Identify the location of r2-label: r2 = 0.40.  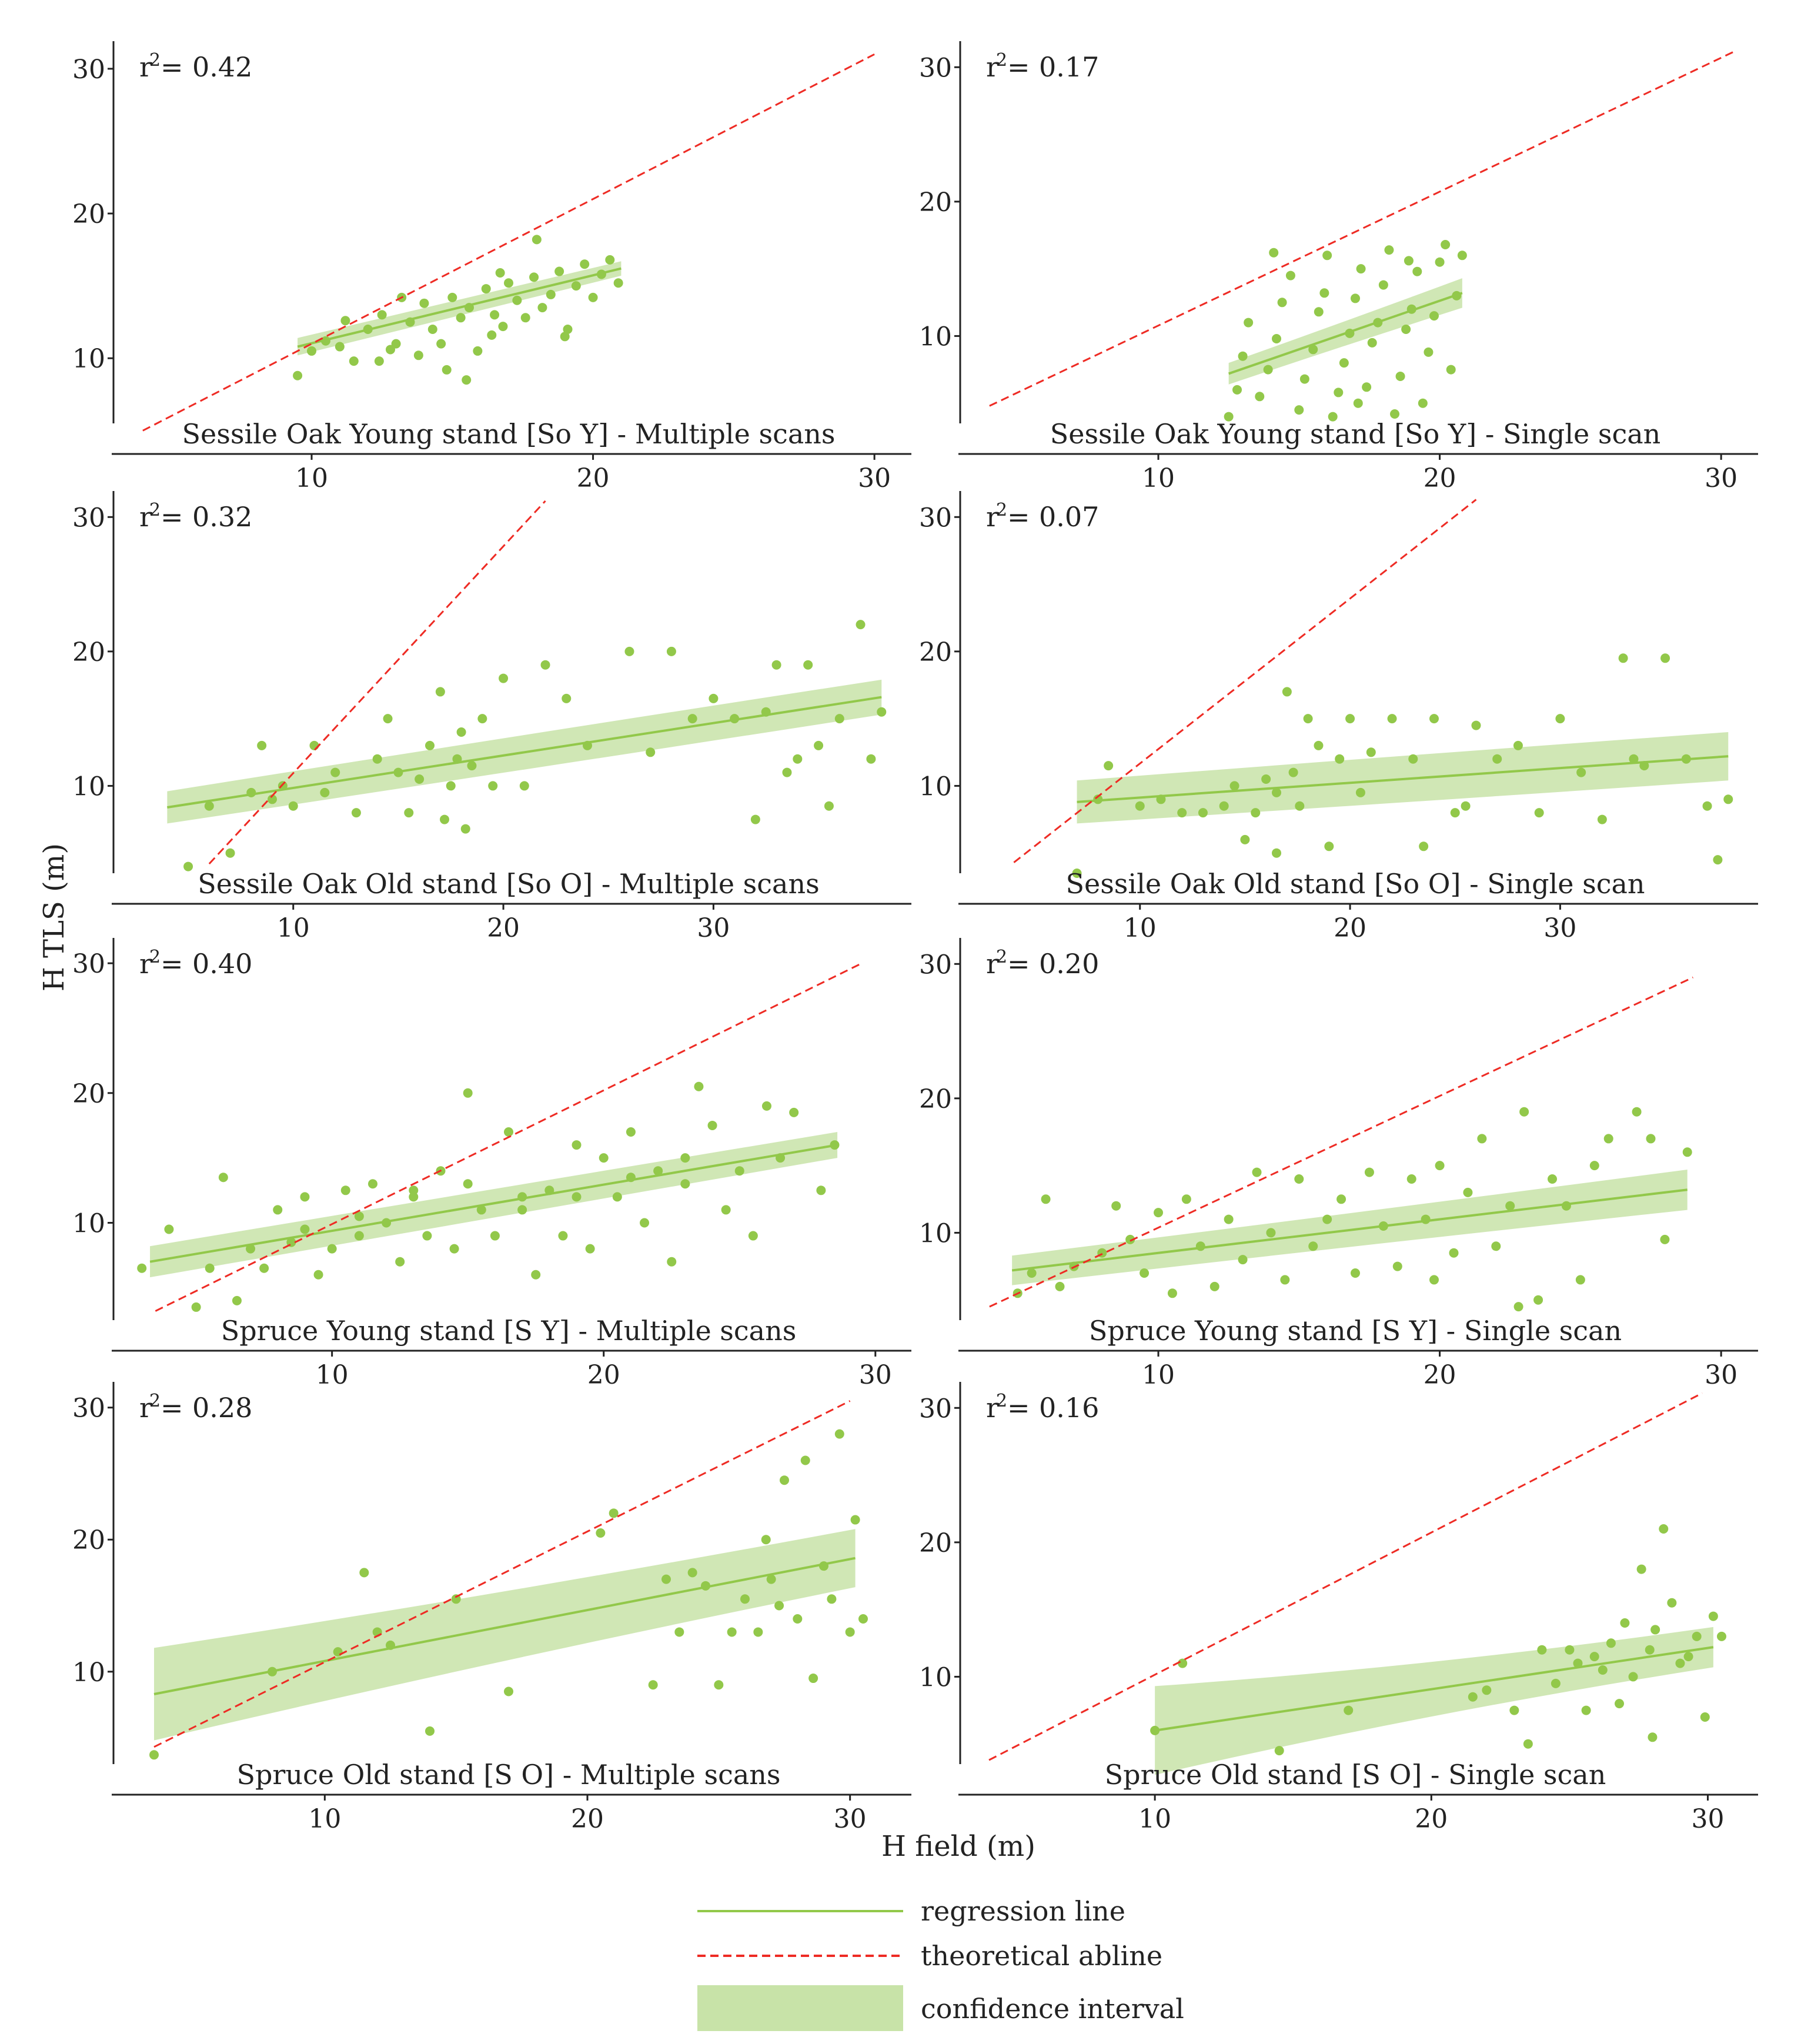
(195, 964).